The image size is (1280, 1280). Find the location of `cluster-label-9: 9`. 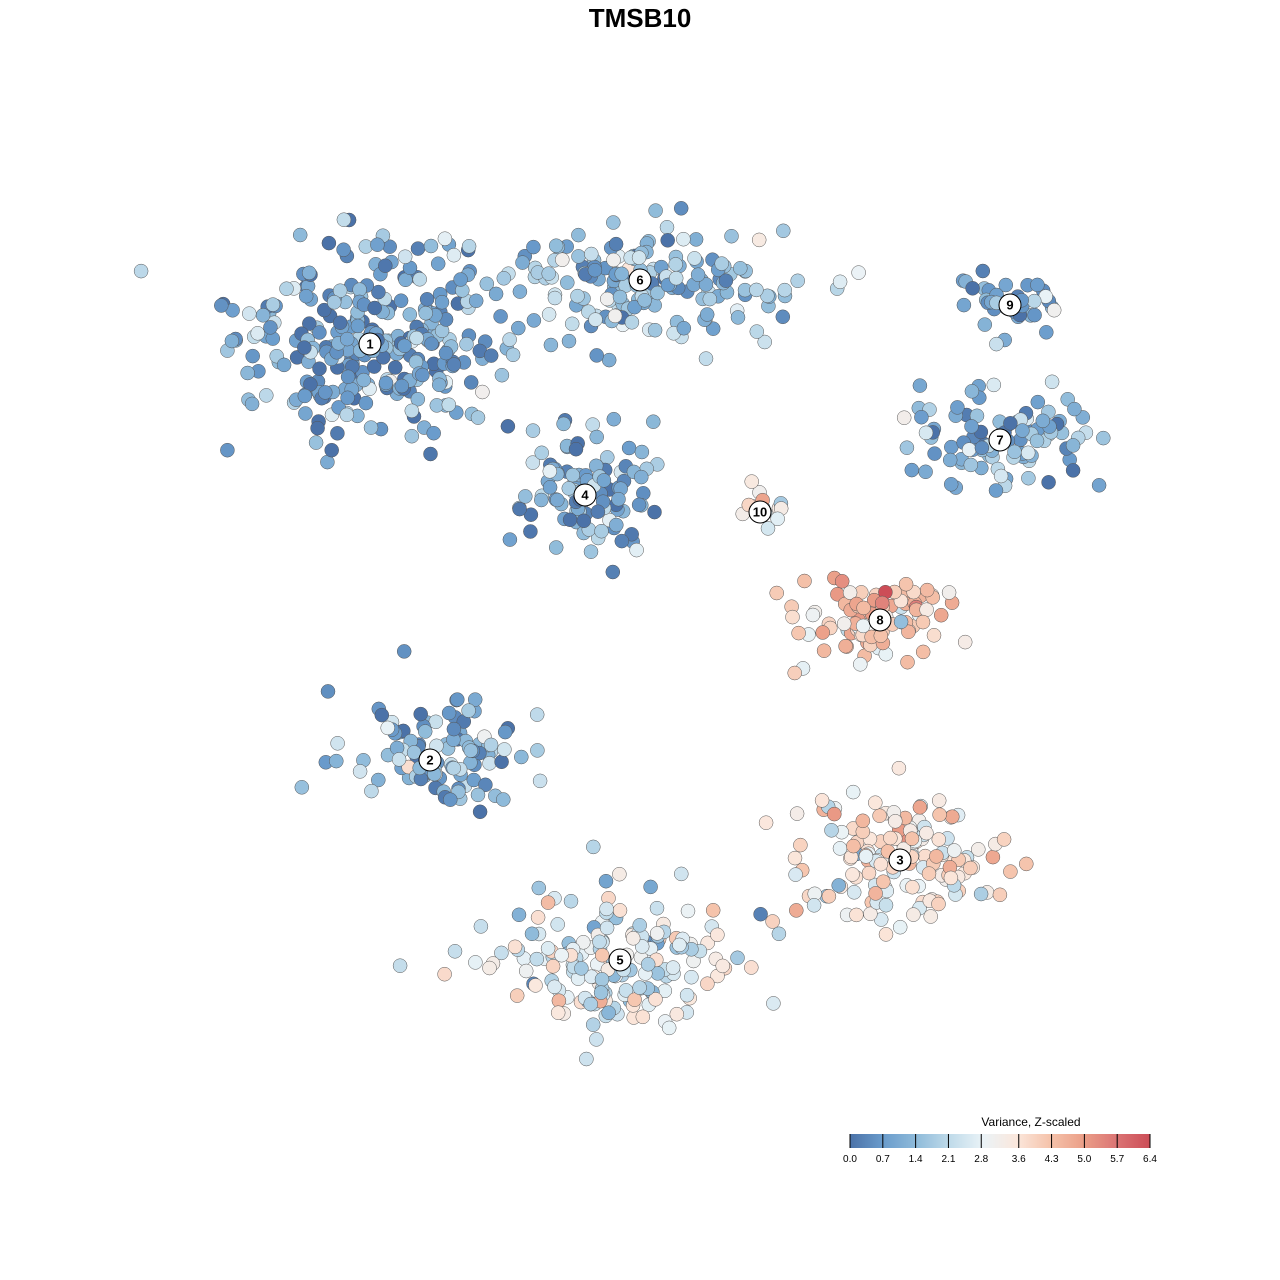

cluster-label-9: 9 is located at coordinates (1010, 305).